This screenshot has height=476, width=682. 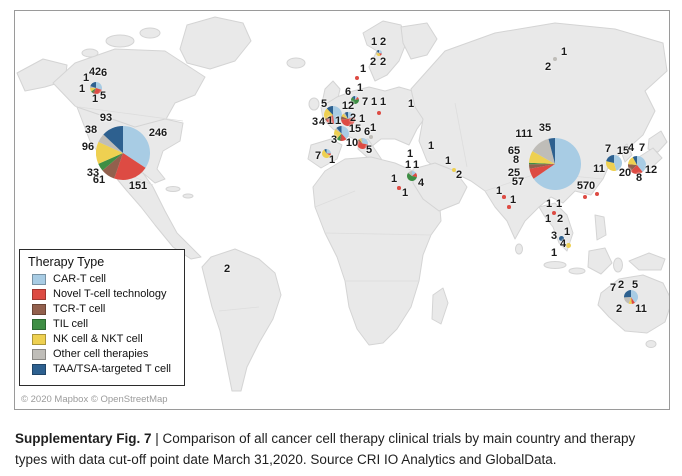 I want to click on land-sri-lanka, so click(x=519, y=249).